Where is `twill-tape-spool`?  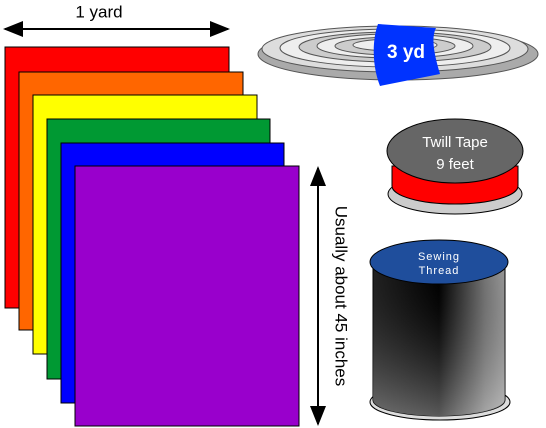 twill-tape-spool is located at coordinates (455, 166).